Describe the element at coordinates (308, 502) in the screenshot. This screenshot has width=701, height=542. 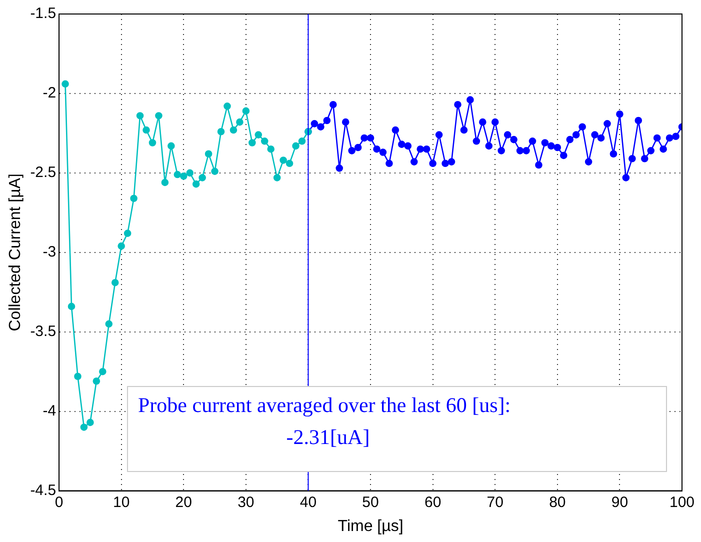
I see `x-tick-label: 40` at that location.